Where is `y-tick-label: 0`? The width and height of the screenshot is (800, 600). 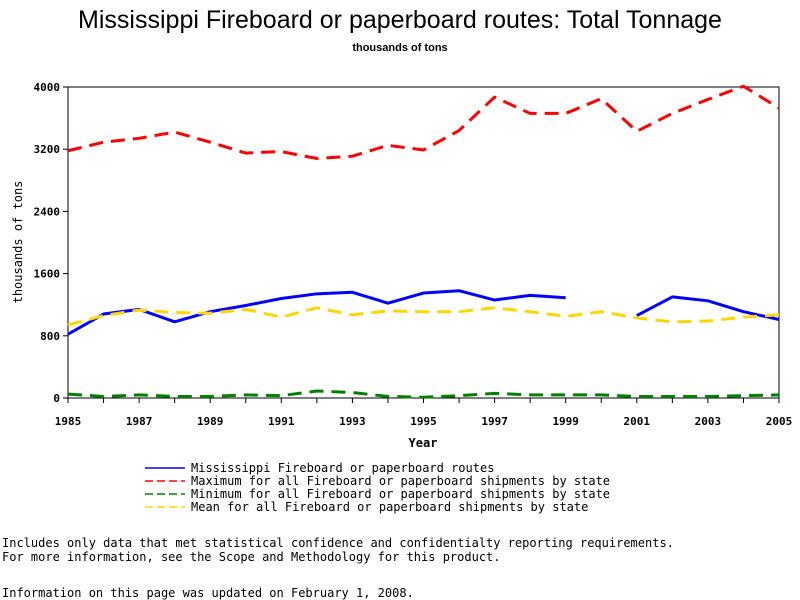
y-tick-label: 0 is located at coordinates (56, 398).